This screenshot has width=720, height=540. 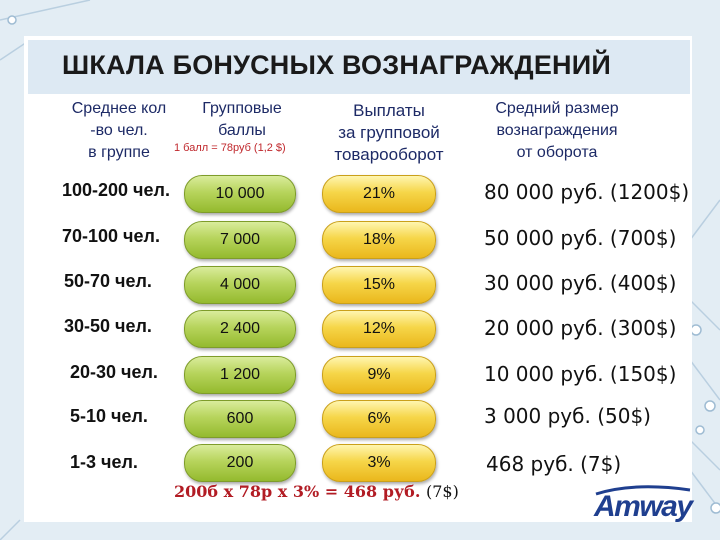 What do you see at coordinates (379, 375) in the screenshot?
I see `percent-pill: 9%` at bounding box center [379, 375].